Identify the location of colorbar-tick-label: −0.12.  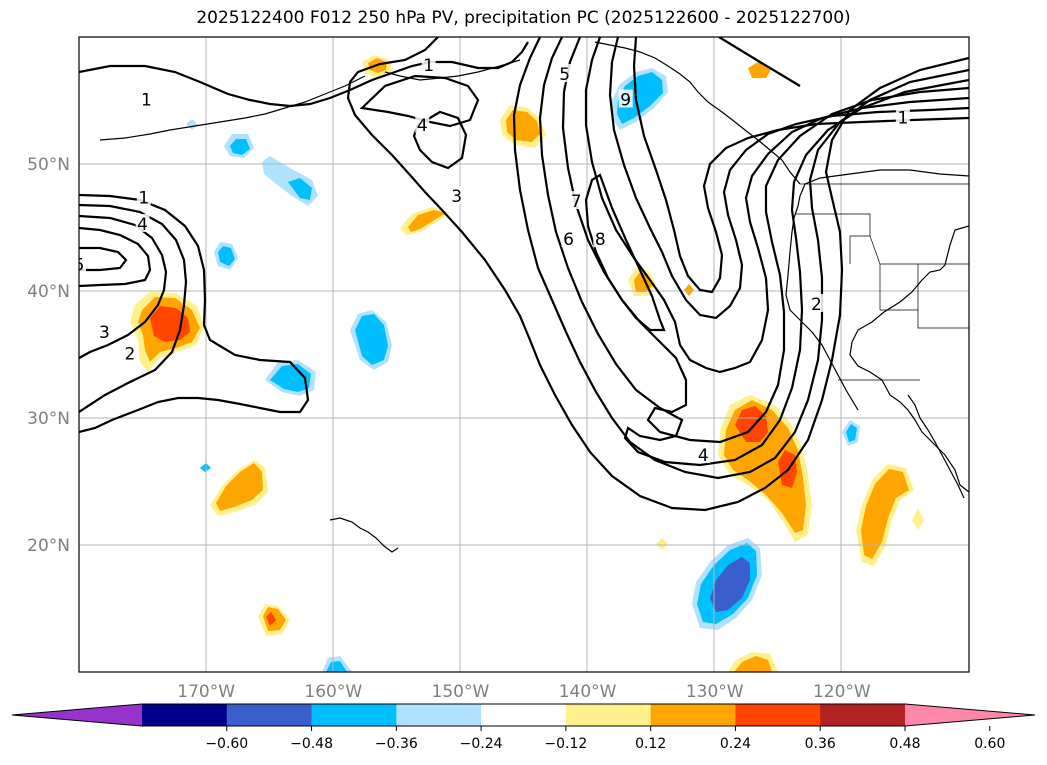
(565, 744).